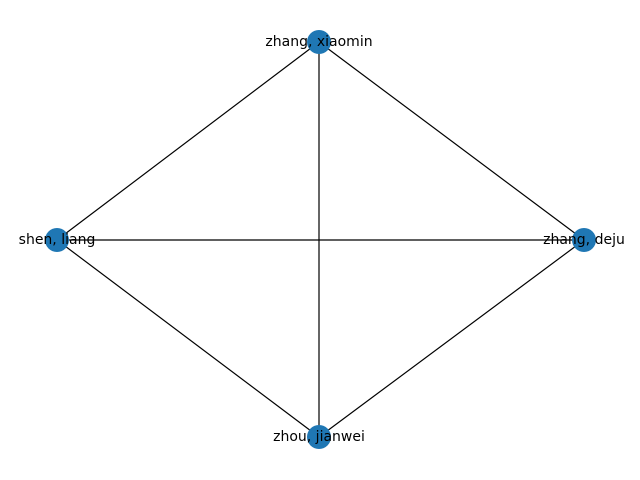 The width and height of the screenshot is (640, 480). What do you see at coordinates (319, 437) in the screenshot?
I see `node-label-n4: zhou, jianwei` at bounding box center [319, 437].